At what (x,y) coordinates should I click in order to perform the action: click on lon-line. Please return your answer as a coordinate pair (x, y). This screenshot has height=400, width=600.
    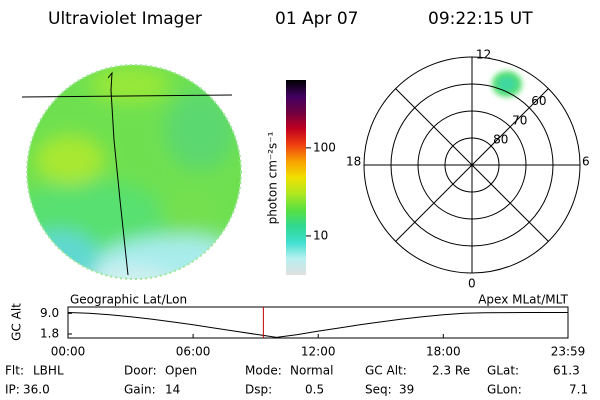
    Looking at the image, I should click on (118, 173).